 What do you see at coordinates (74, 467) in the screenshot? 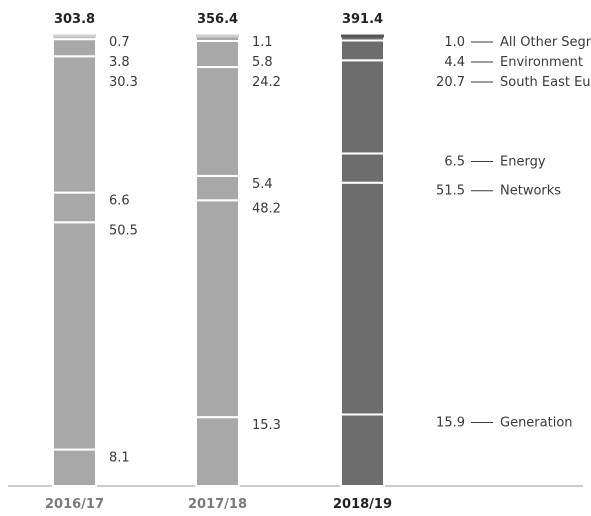
I see `bar-segment-2016-17-generation` at bounding box center [74, 467].